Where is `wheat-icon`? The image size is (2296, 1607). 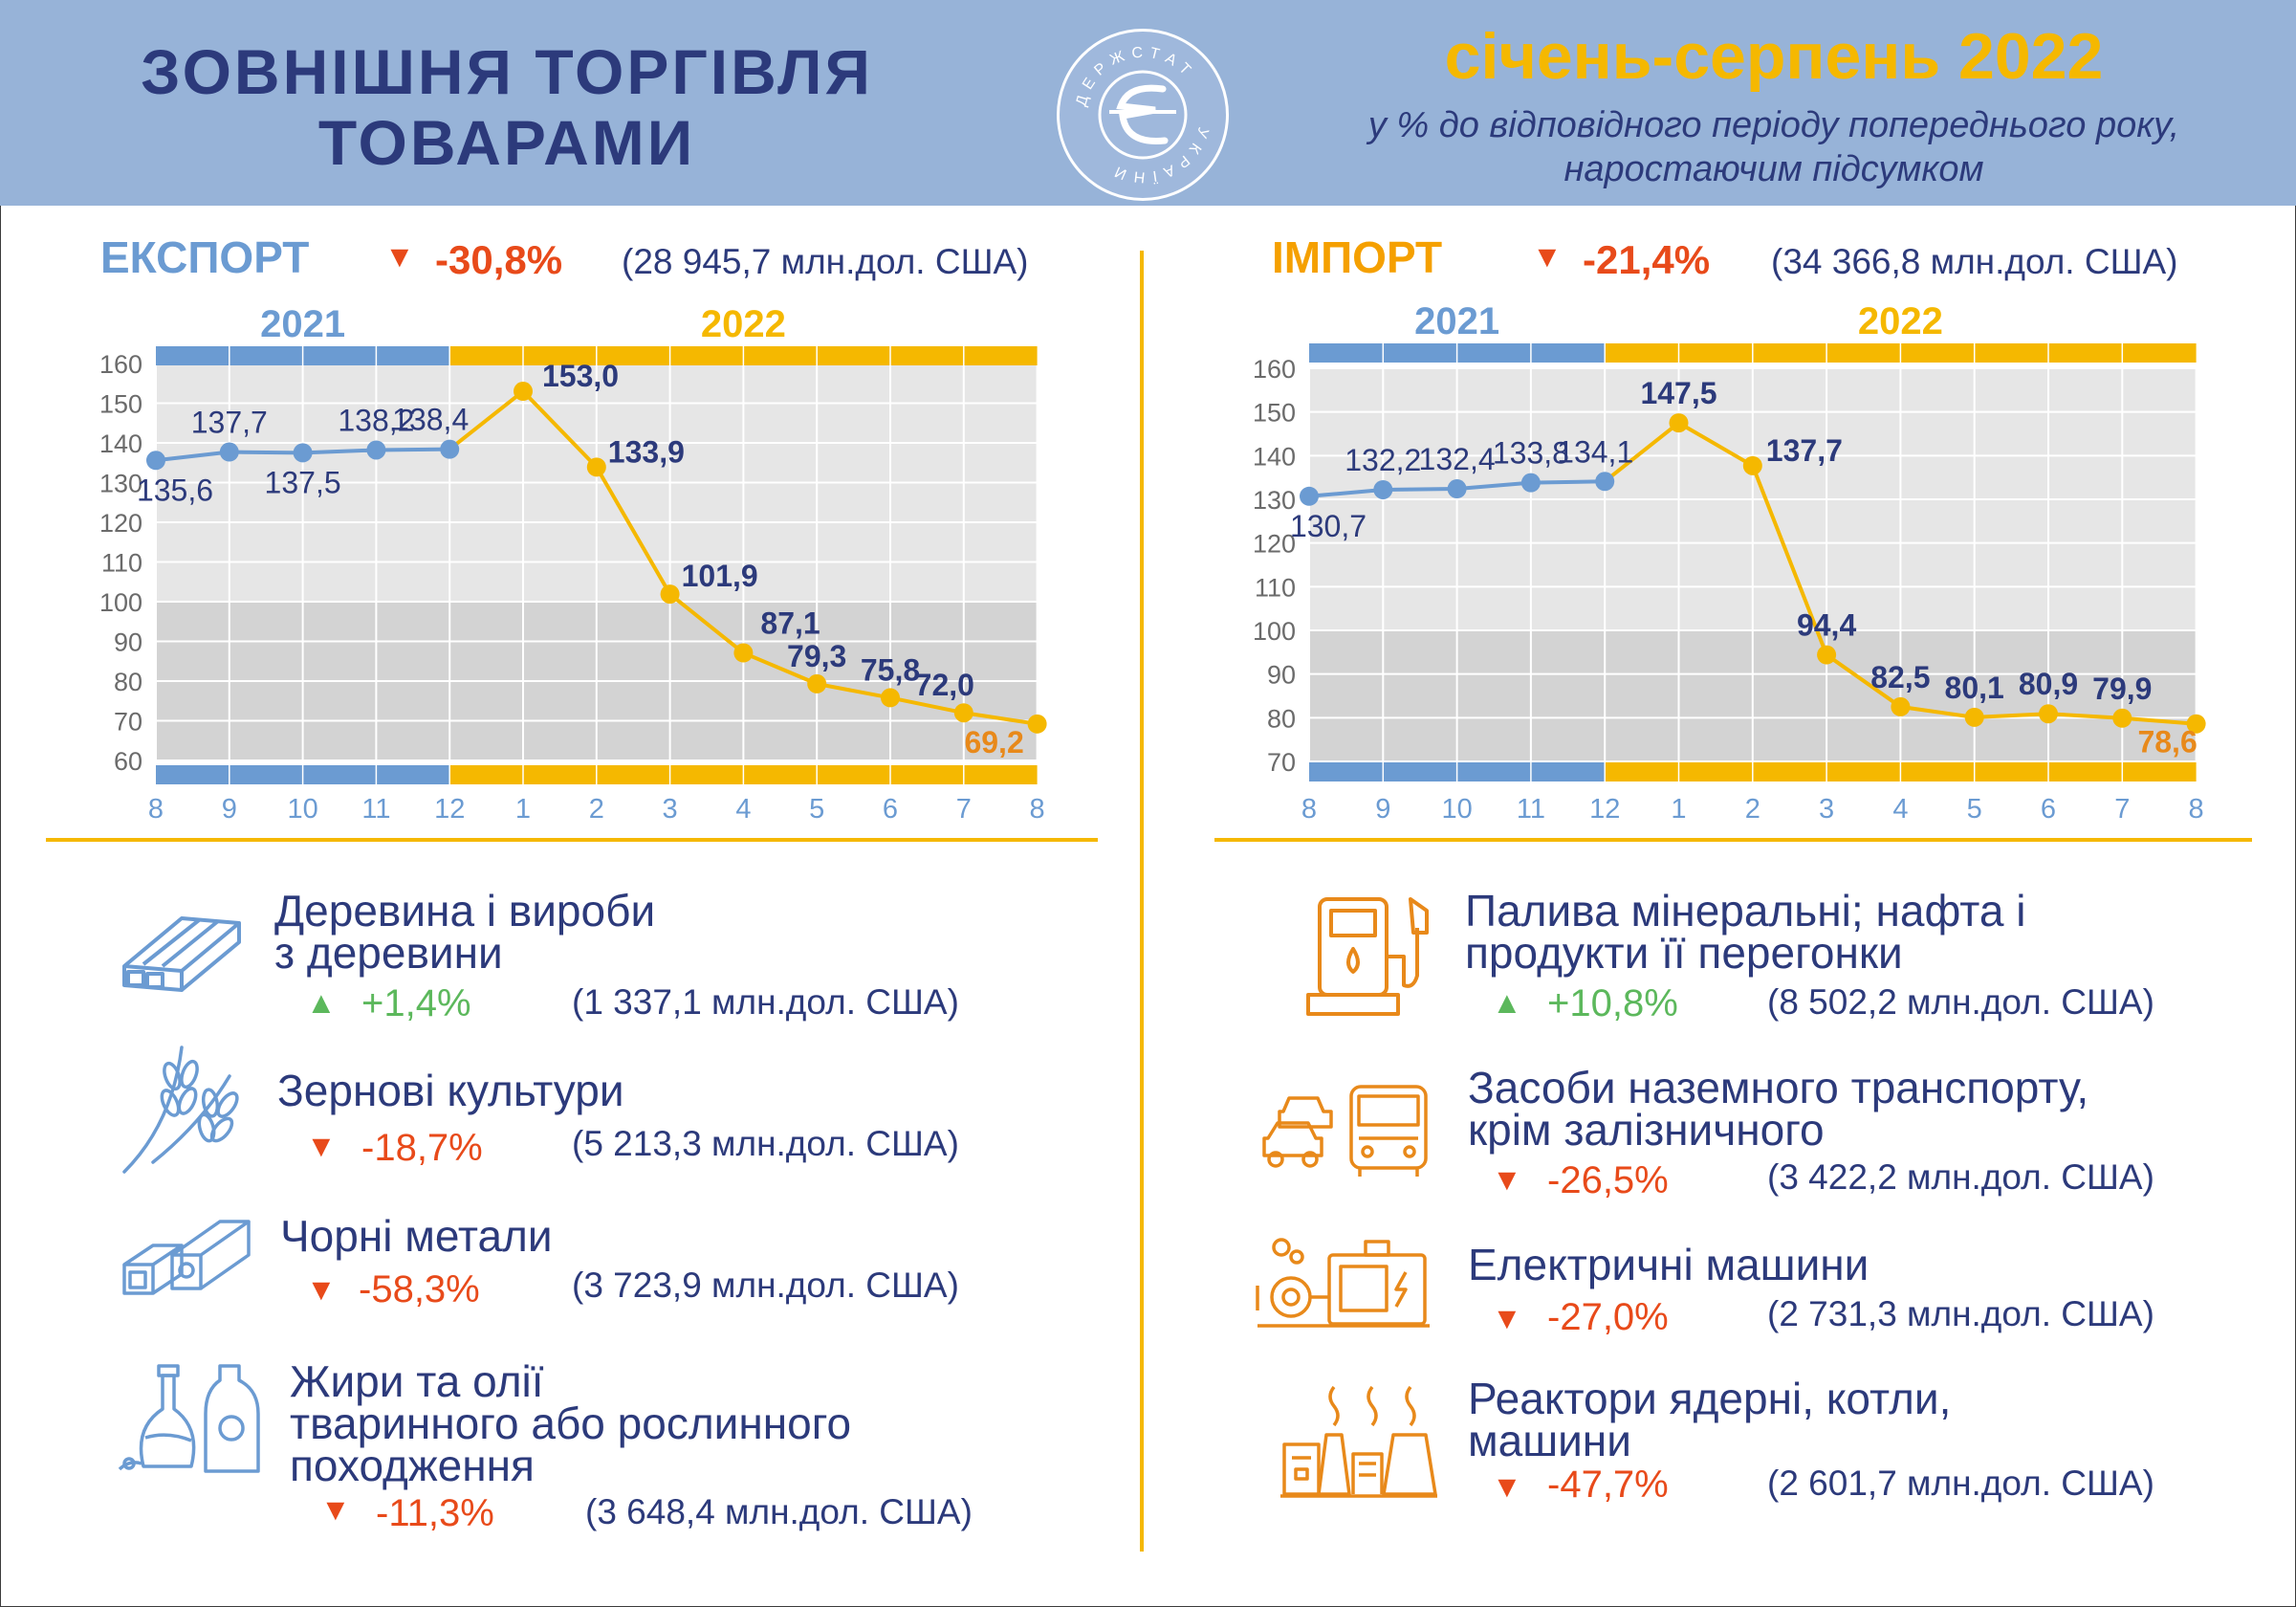 wheat-icon is located at coordinates (182, 1107).